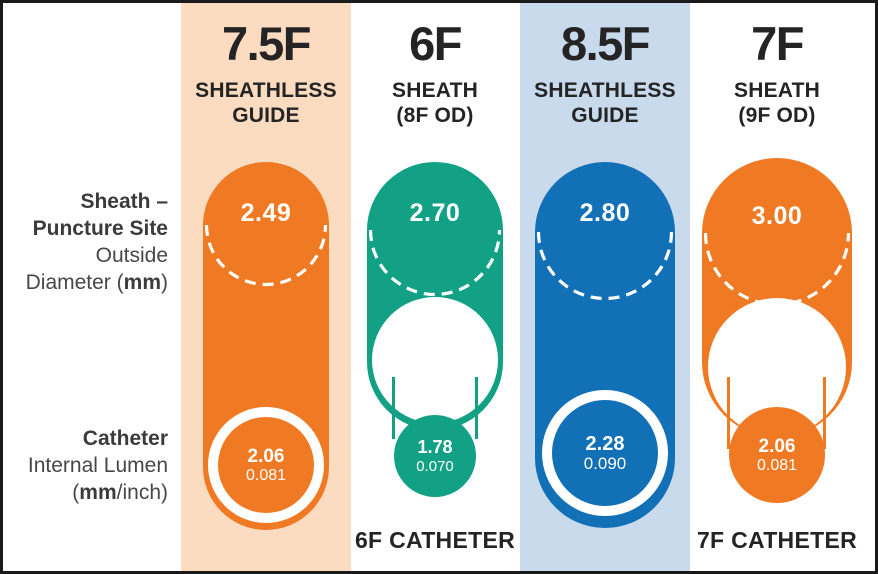 This screenshot has height=574, width=878. Describe the element at coordinates (266, 213) in the screenshot. I see `outside-diameter-value: 2.49` at that location.